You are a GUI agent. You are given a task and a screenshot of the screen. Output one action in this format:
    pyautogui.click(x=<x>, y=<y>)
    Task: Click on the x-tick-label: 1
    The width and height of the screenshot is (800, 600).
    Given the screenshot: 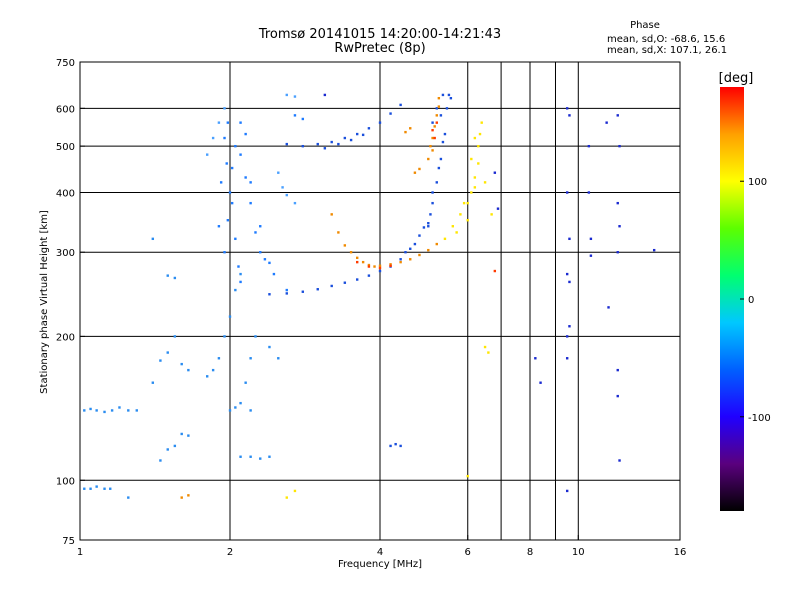 What is the action you would take?
    pyautogui.click(x=80, y=552)
    